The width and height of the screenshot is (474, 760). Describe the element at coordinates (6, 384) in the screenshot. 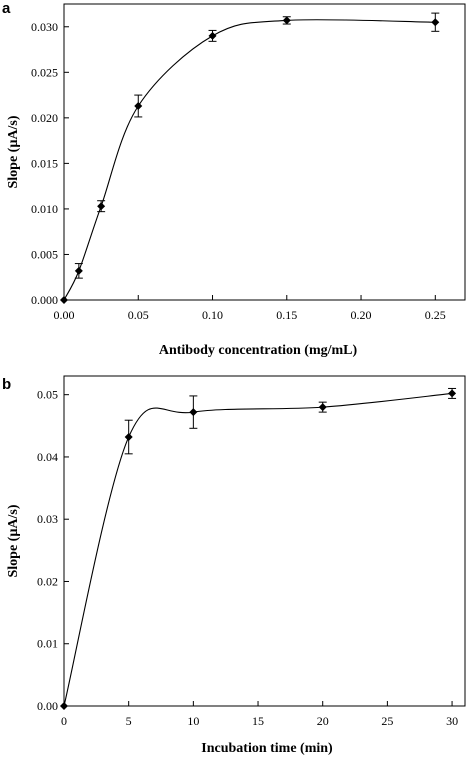

I see `panel-letter-b: b` at that location.